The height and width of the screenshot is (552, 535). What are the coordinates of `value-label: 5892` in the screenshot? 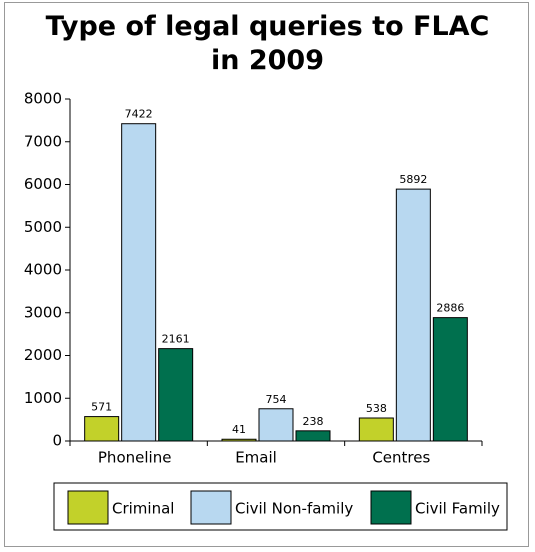 It's located at (413, 179).